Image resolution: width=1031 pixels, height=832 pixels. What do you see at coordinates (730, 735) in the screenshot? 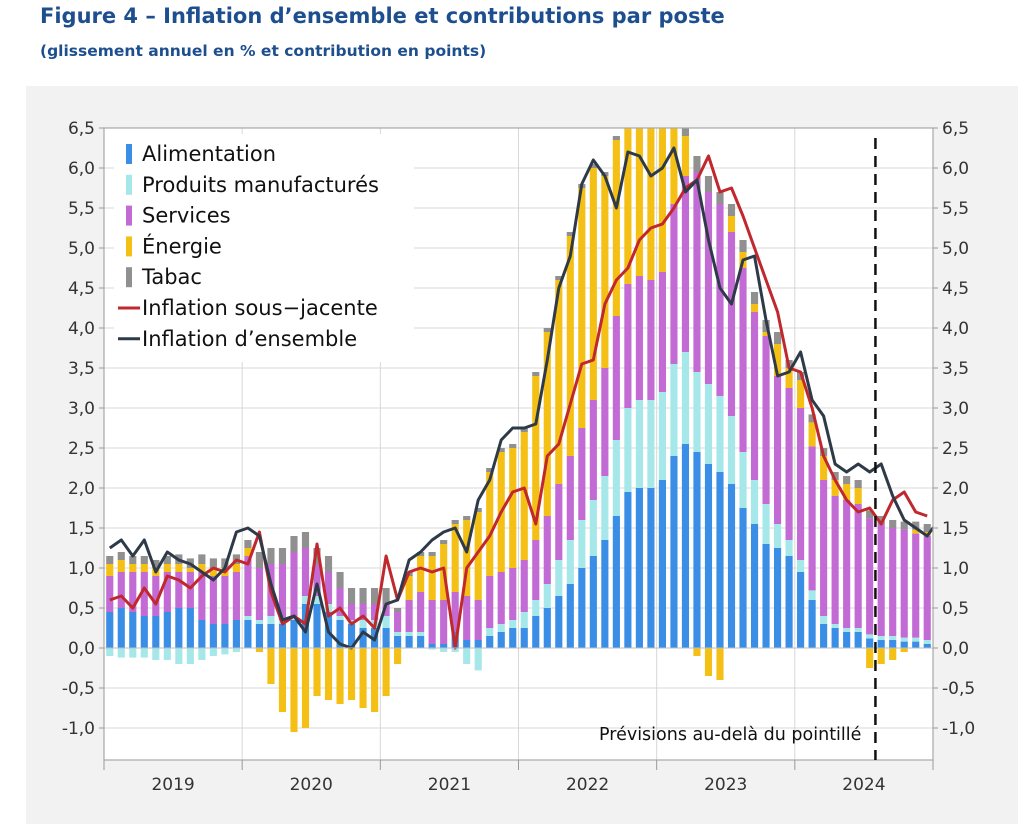
I see `forecast-note: Prévisions au-delà du pointillé` at bounding box center [730, 735].